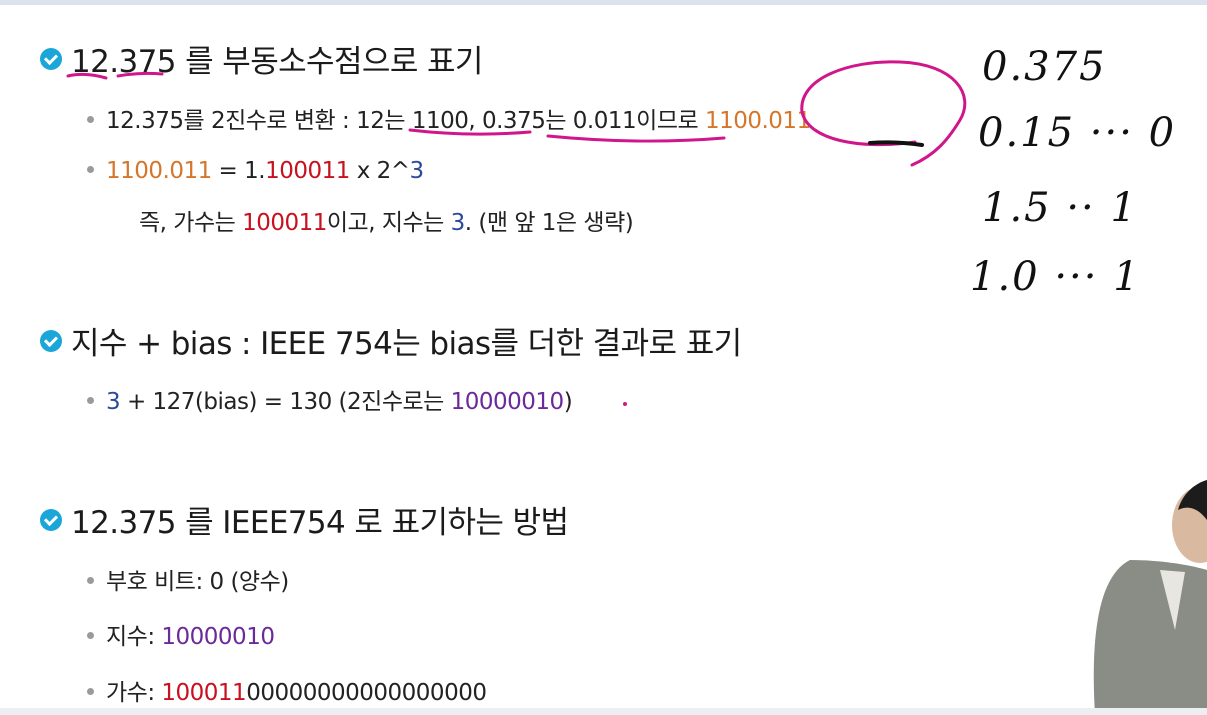 Image resolution: width=1207 pixels, height=715 pixels. I want to click on section1-bullet-normalized: 1100.011 = 1.100011 x 2^3, so click(255, 171).